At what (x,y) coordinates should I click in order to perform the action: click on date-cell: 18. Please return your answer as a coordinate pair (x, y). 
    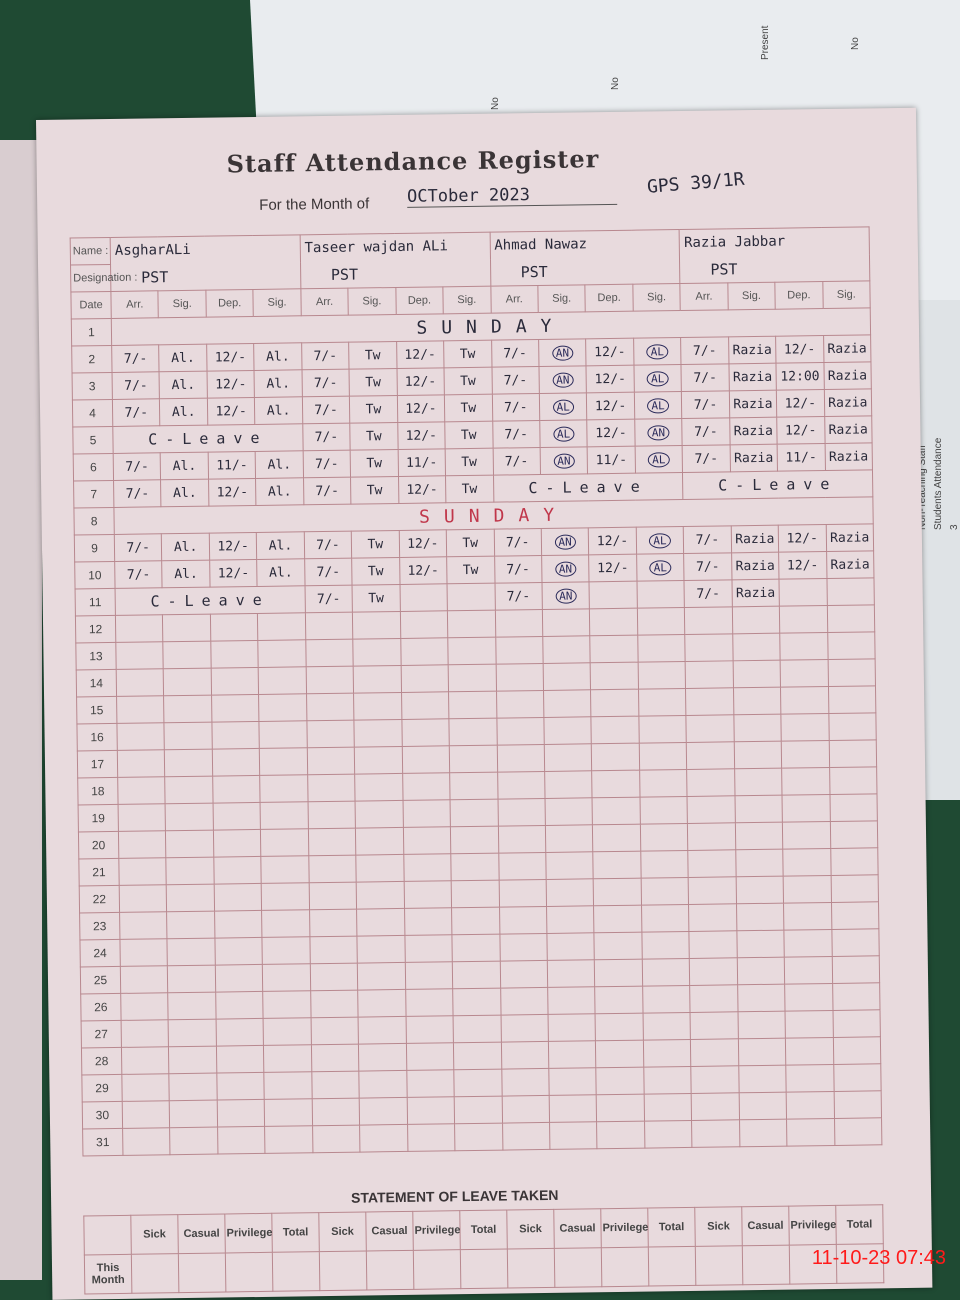
    Looking at the image, I should click on (98, 791).